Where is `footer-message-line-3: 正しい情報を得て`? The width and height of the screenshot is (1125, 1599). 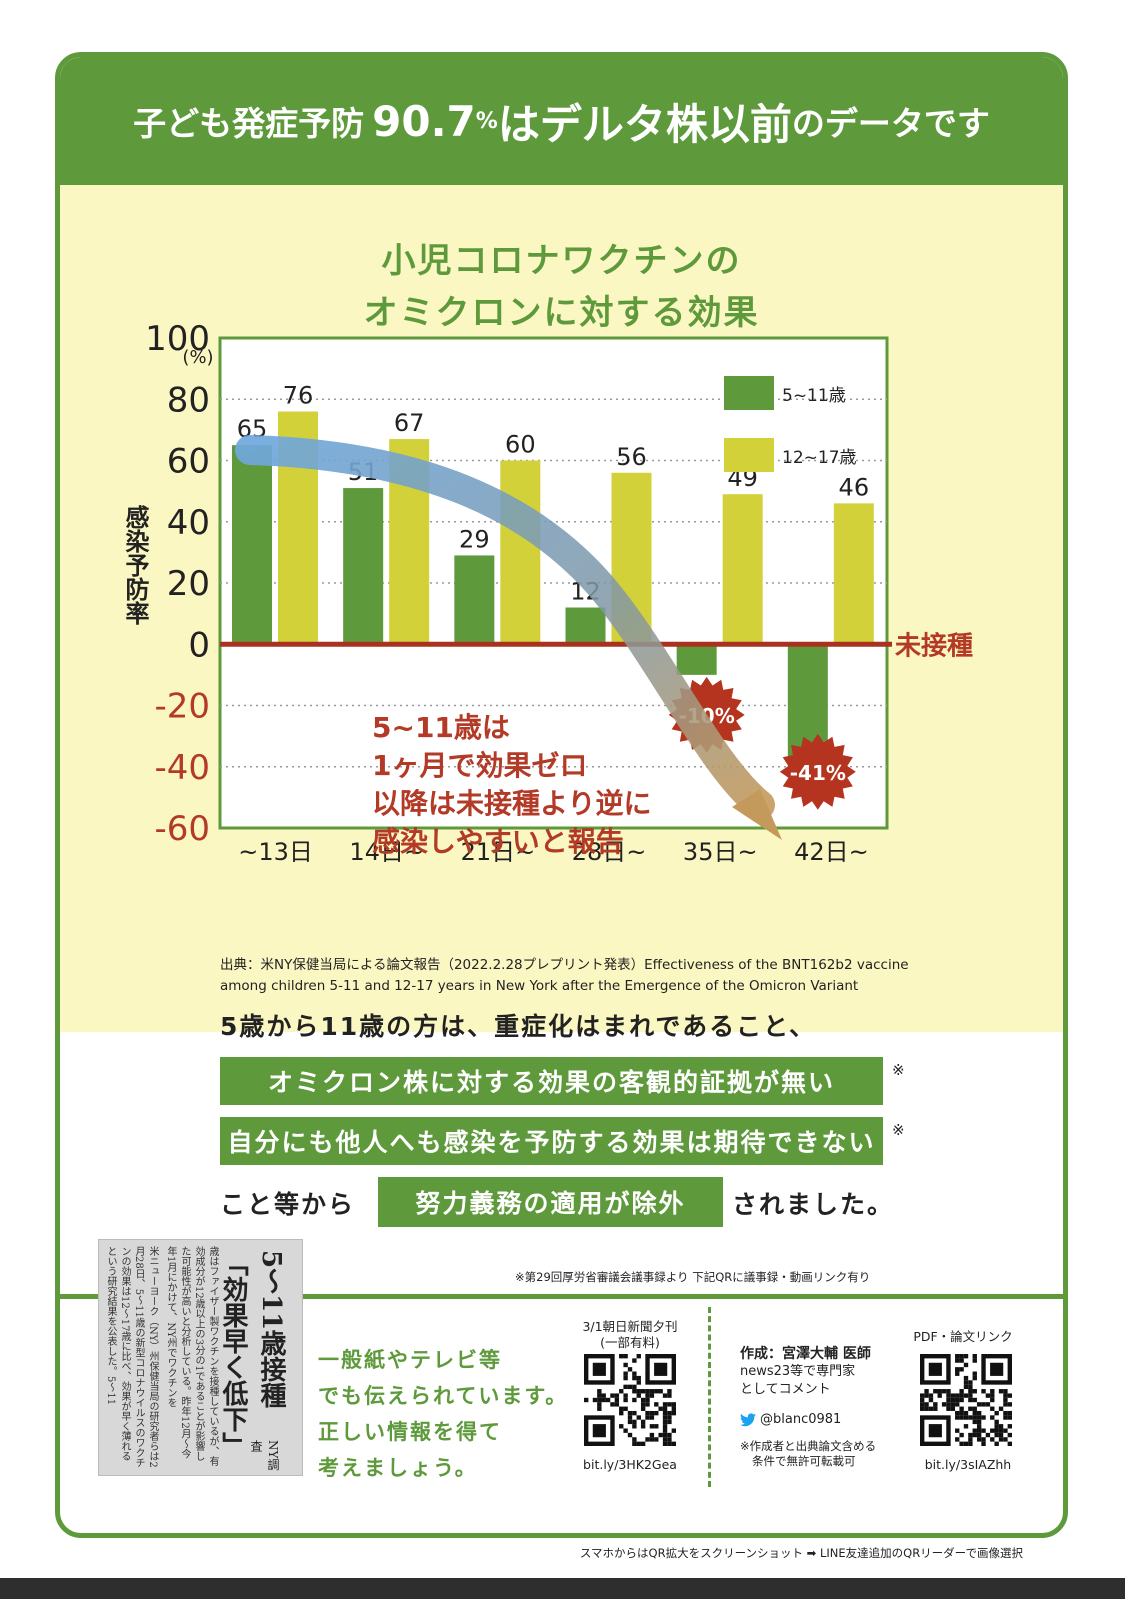 footer-message-line-3: 正しい情報を得て is located at coordinates (410, 1432).